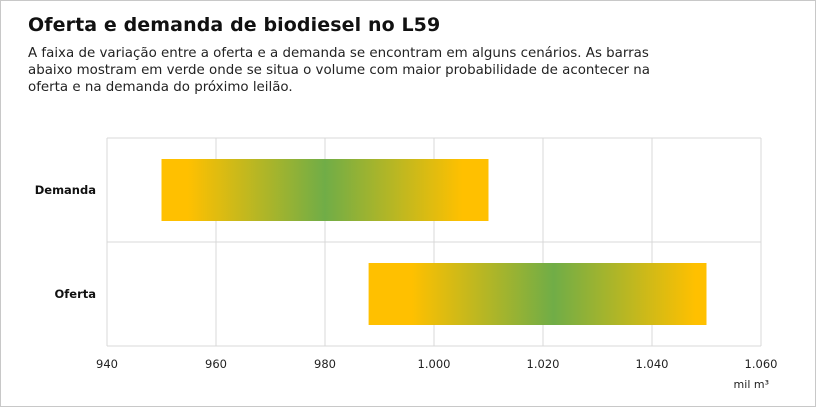 The image size is (816, 407). What do you see at coordinates (537, 294) in the screenshot?
I see `range-bar-oferta` at bounding box center [537, 294].